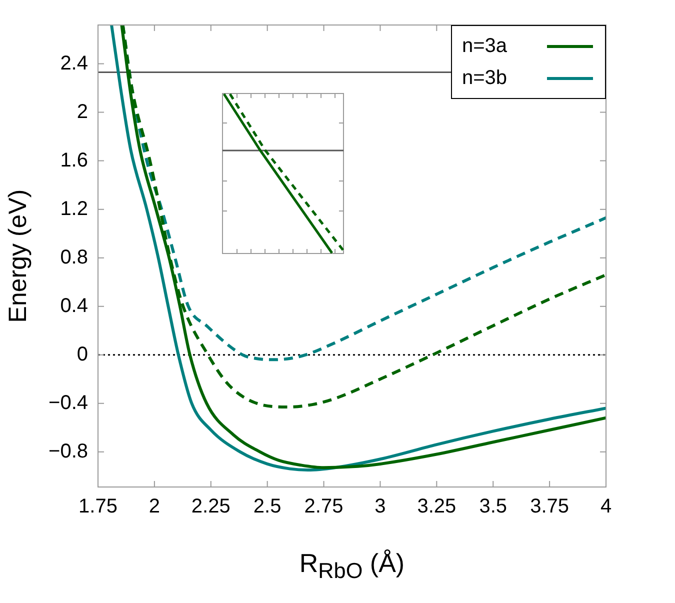  What do you see at coordinates (210, 507) in the screenshot?
I see `x-tick-label: 2.25` at bounding box center [210, 507].